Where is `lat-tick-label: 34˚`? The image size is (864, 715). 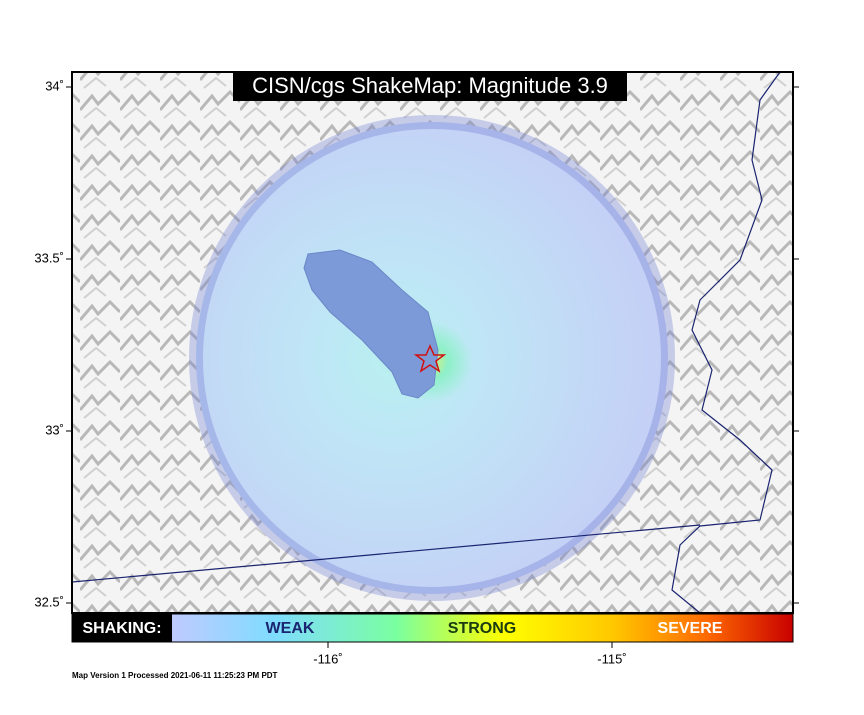 lat-tick-label: 34˚ is located at coordinates (54, 85).